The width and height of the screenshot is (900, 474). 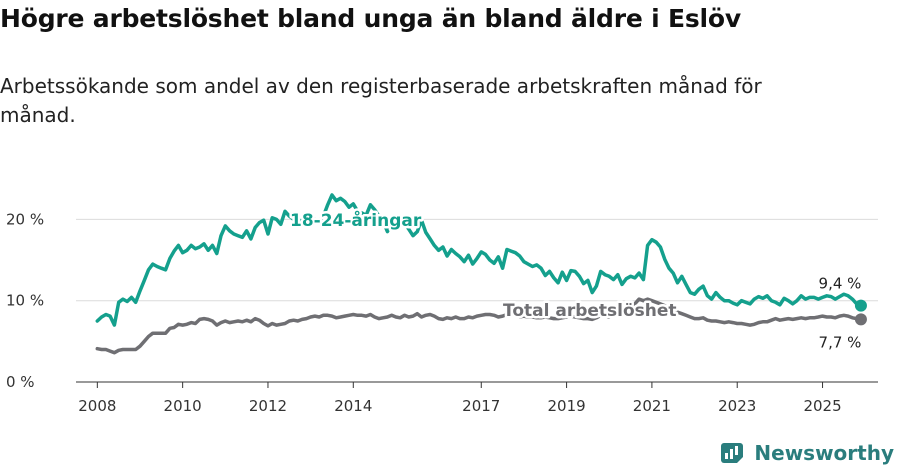 I want to click on y-tick-label: 20 %, so click(x=25, y=219).